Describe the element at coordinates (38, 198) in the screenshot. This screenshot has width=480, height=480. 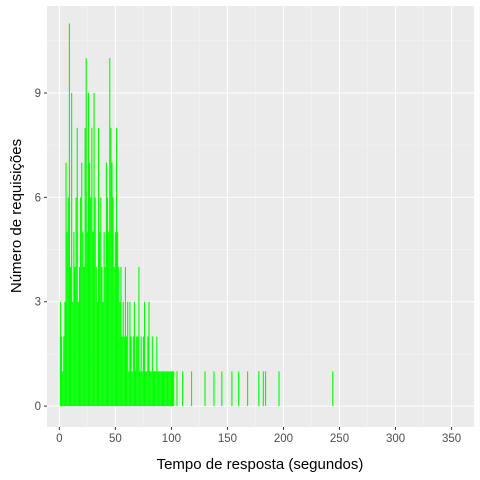
I see `y-tick-label: 6` at that location.